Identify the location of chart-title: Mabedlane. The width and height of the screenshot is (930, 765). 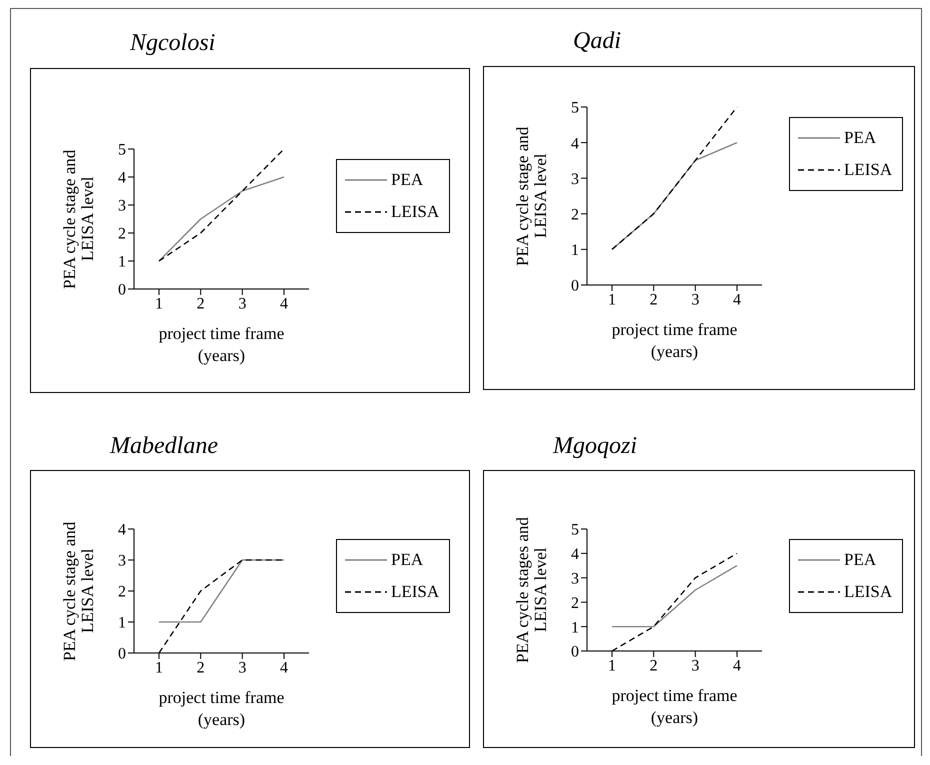
(164, 446).